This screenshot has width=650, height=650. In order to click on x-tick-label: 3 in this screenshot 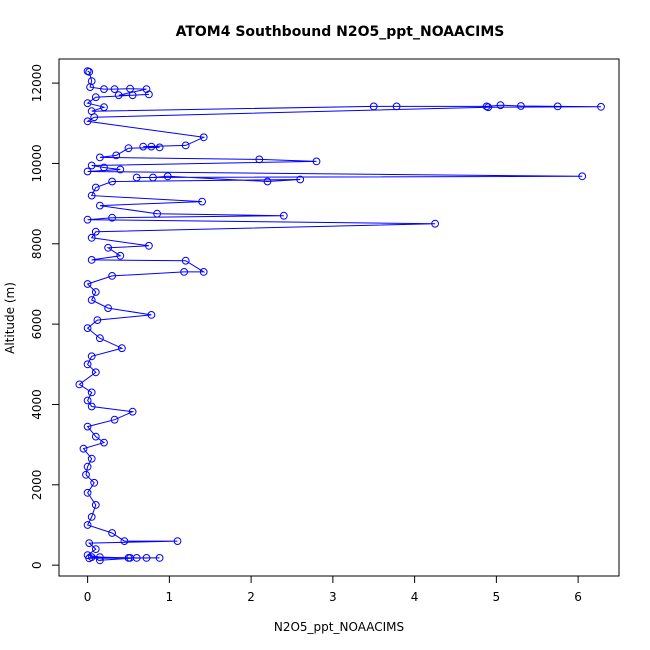, I will do `click(333, 597)`.